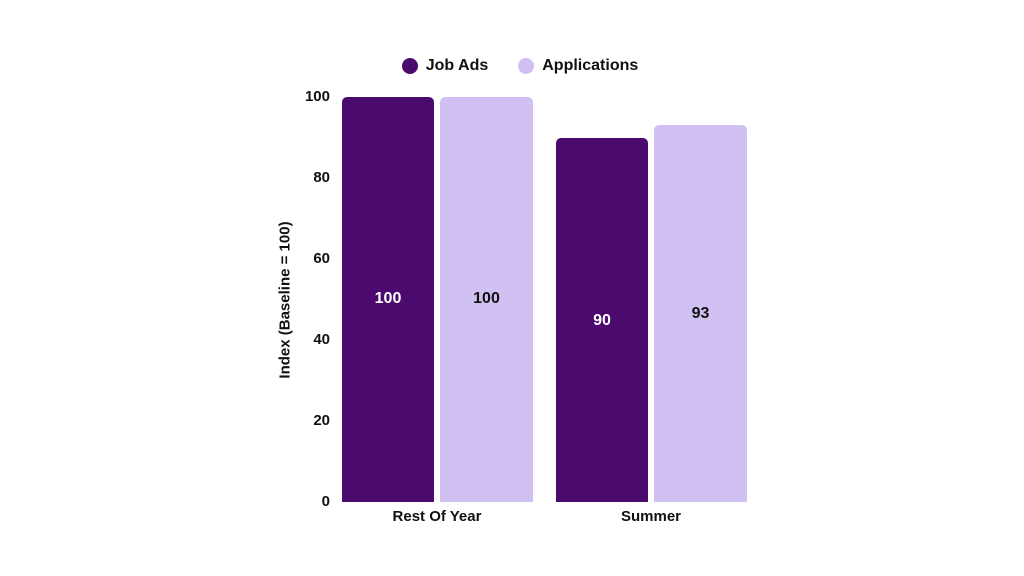 The image size is (1024, 576). I want to click on y-axis-label: Index (Baseline = 100), so click(285, 300).